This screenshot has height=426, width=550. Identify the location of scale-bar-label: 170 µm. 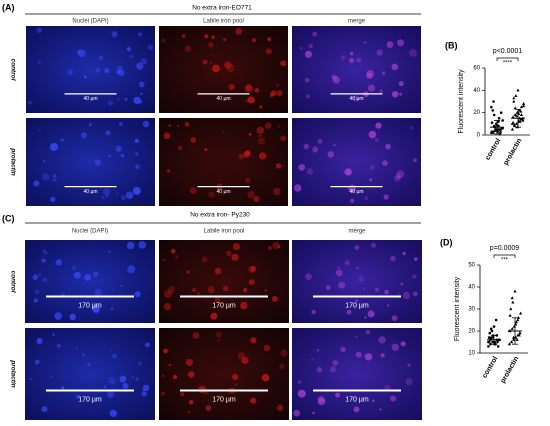
(90, 399).